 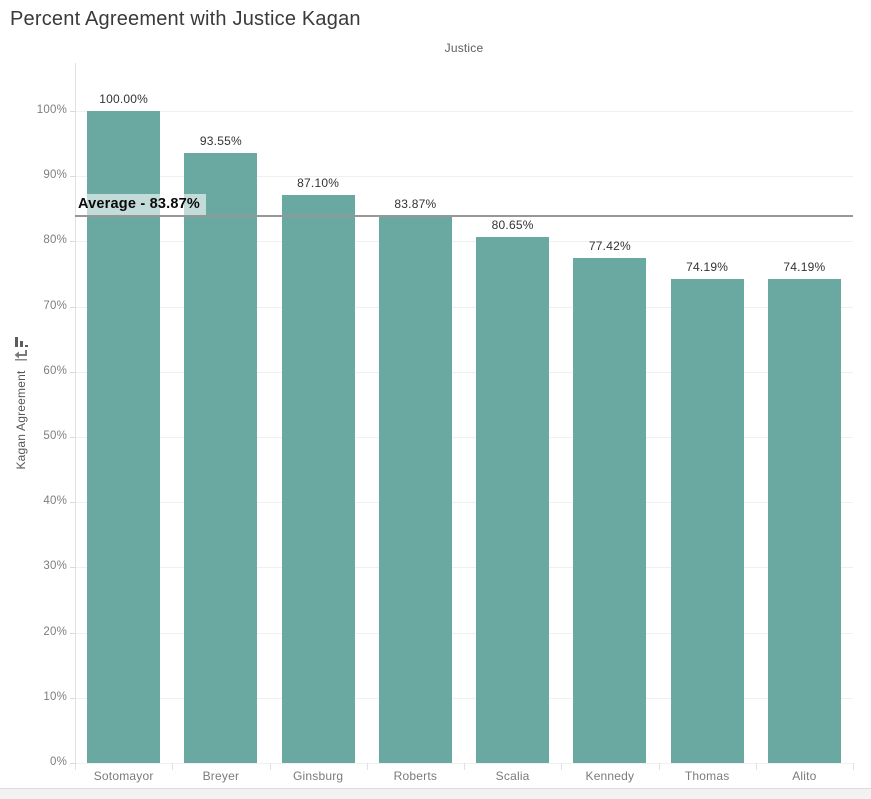 I want to click on bar-scalia, so click(x=513, y=500).